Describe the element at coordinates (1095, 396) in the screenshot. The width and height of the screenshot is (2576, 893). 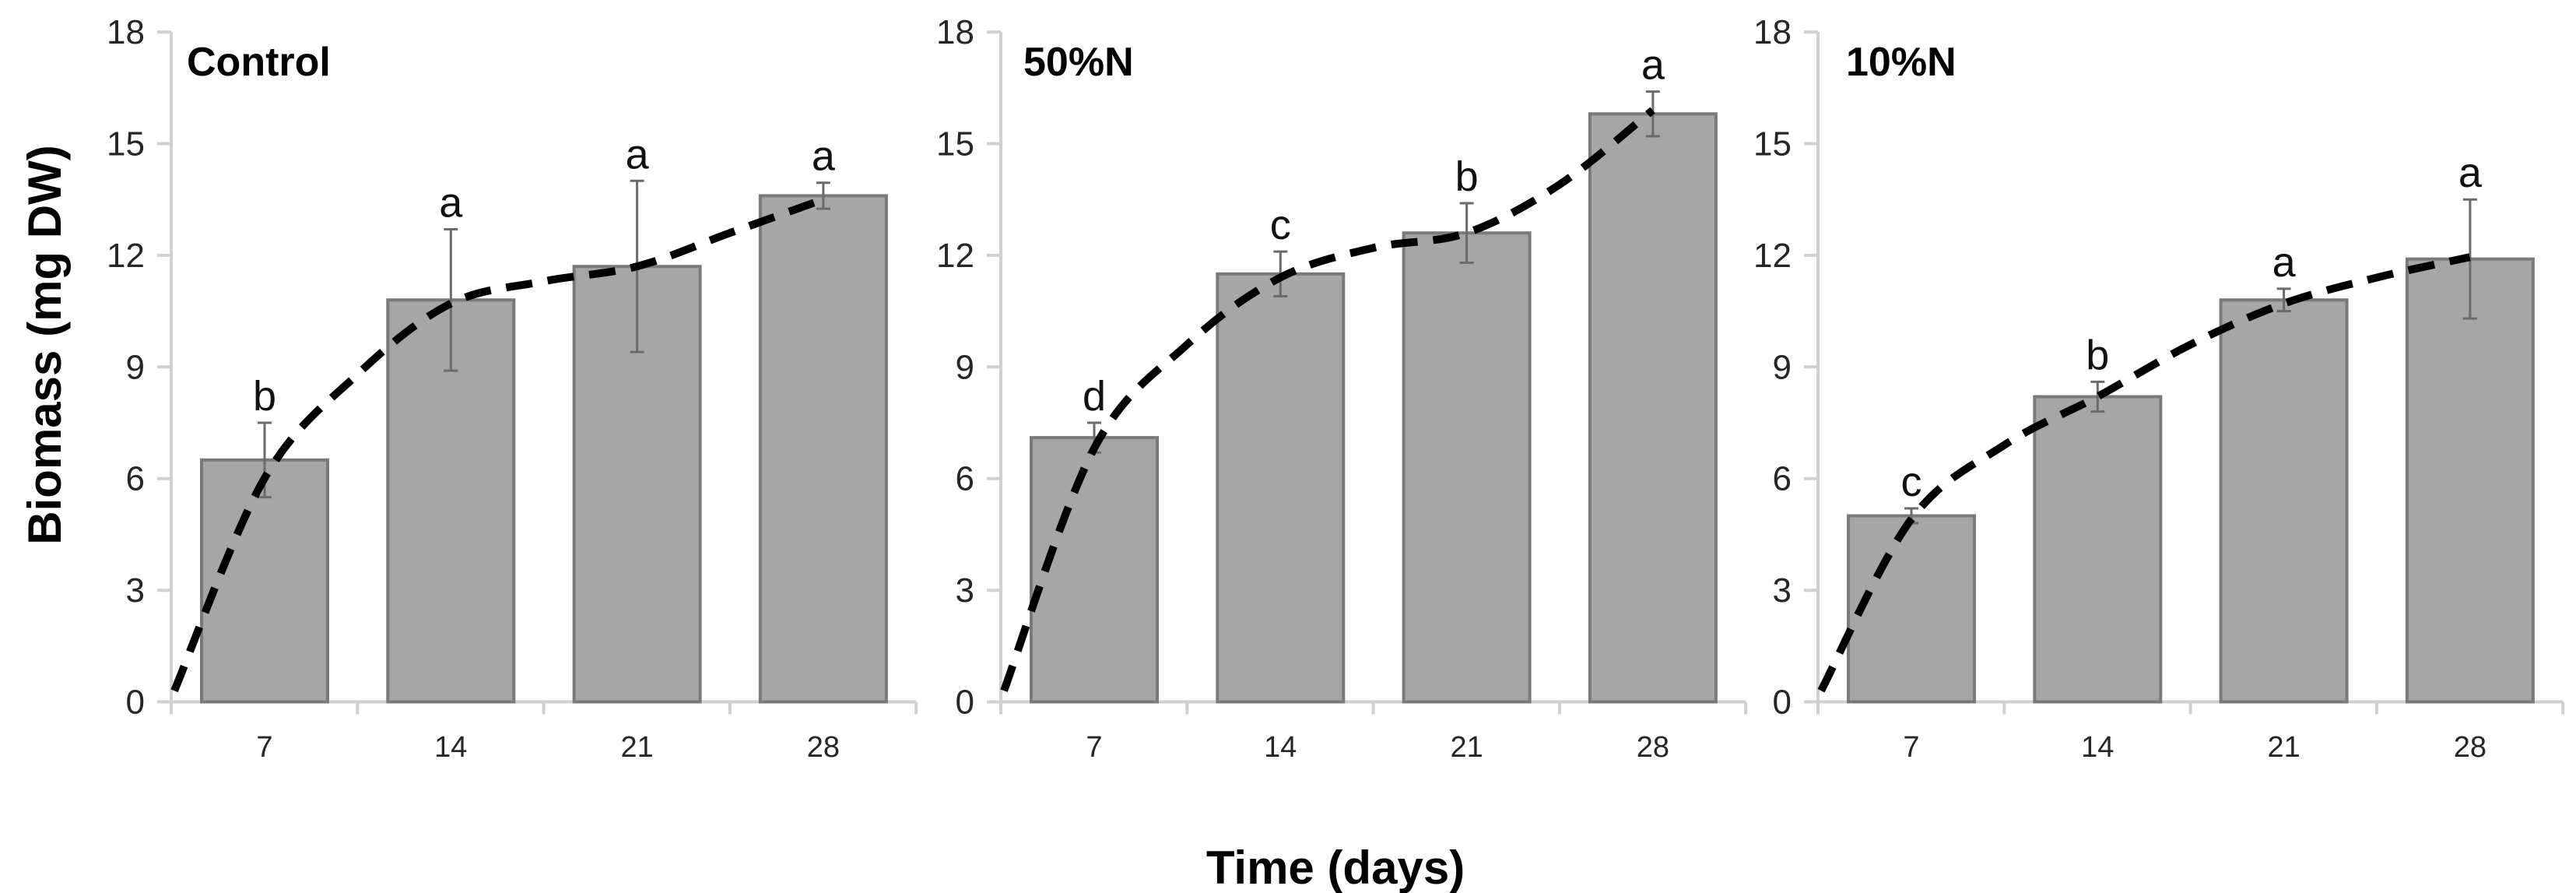
I see `significance-letter: d` at that location.